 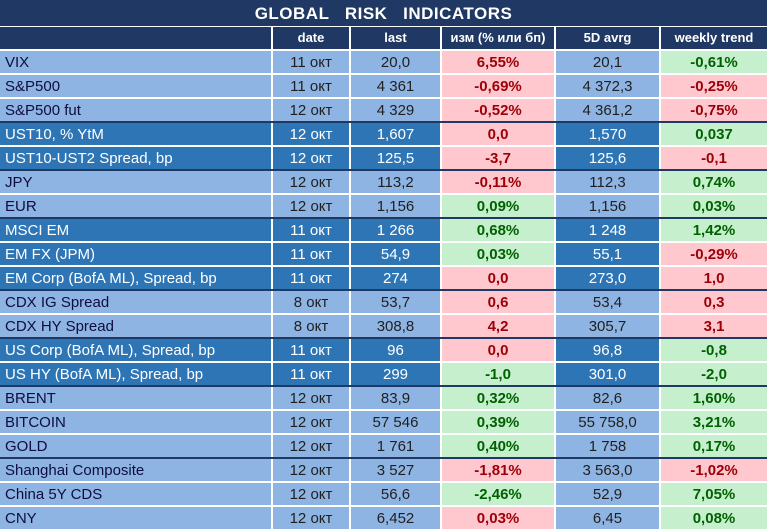 I want to click on row-5d-avg: 301,0, so click(x=607, y=374).